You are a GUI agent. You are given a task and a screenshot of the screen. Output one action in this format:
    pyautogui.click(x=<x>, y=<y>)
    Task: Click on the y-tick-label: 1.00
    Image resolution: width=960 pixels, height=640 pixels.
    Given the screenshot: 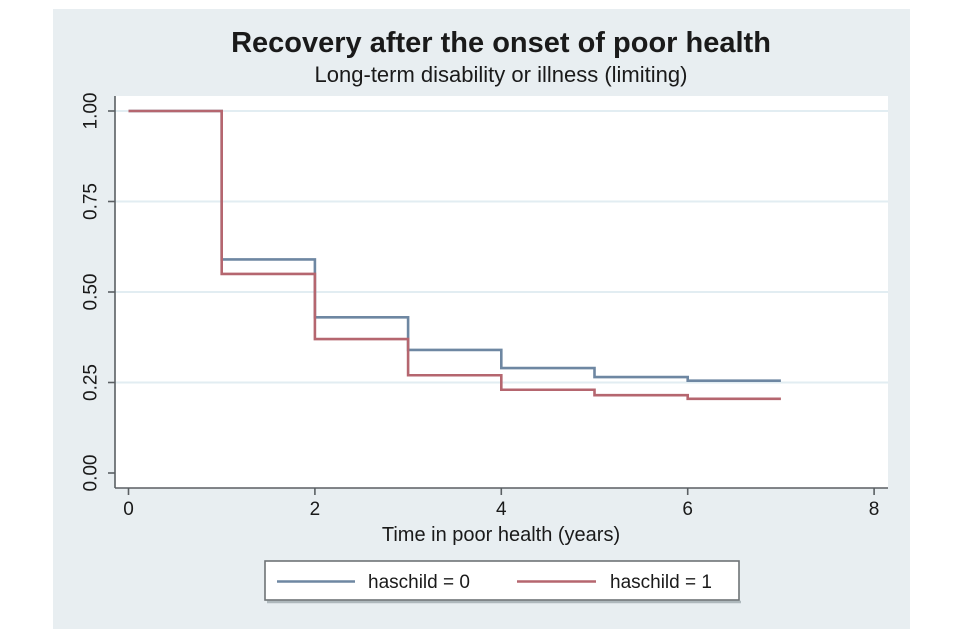 What is the action you would take?
    pyautogui.click(x=91, y=111)
    